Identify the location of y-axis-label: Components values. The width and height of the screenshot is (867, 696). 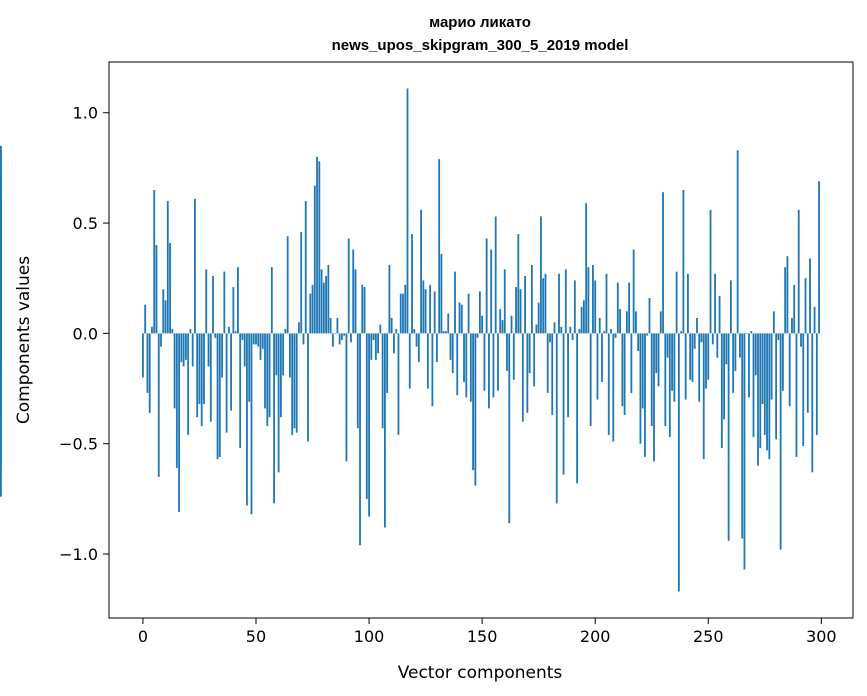
(24, 340).